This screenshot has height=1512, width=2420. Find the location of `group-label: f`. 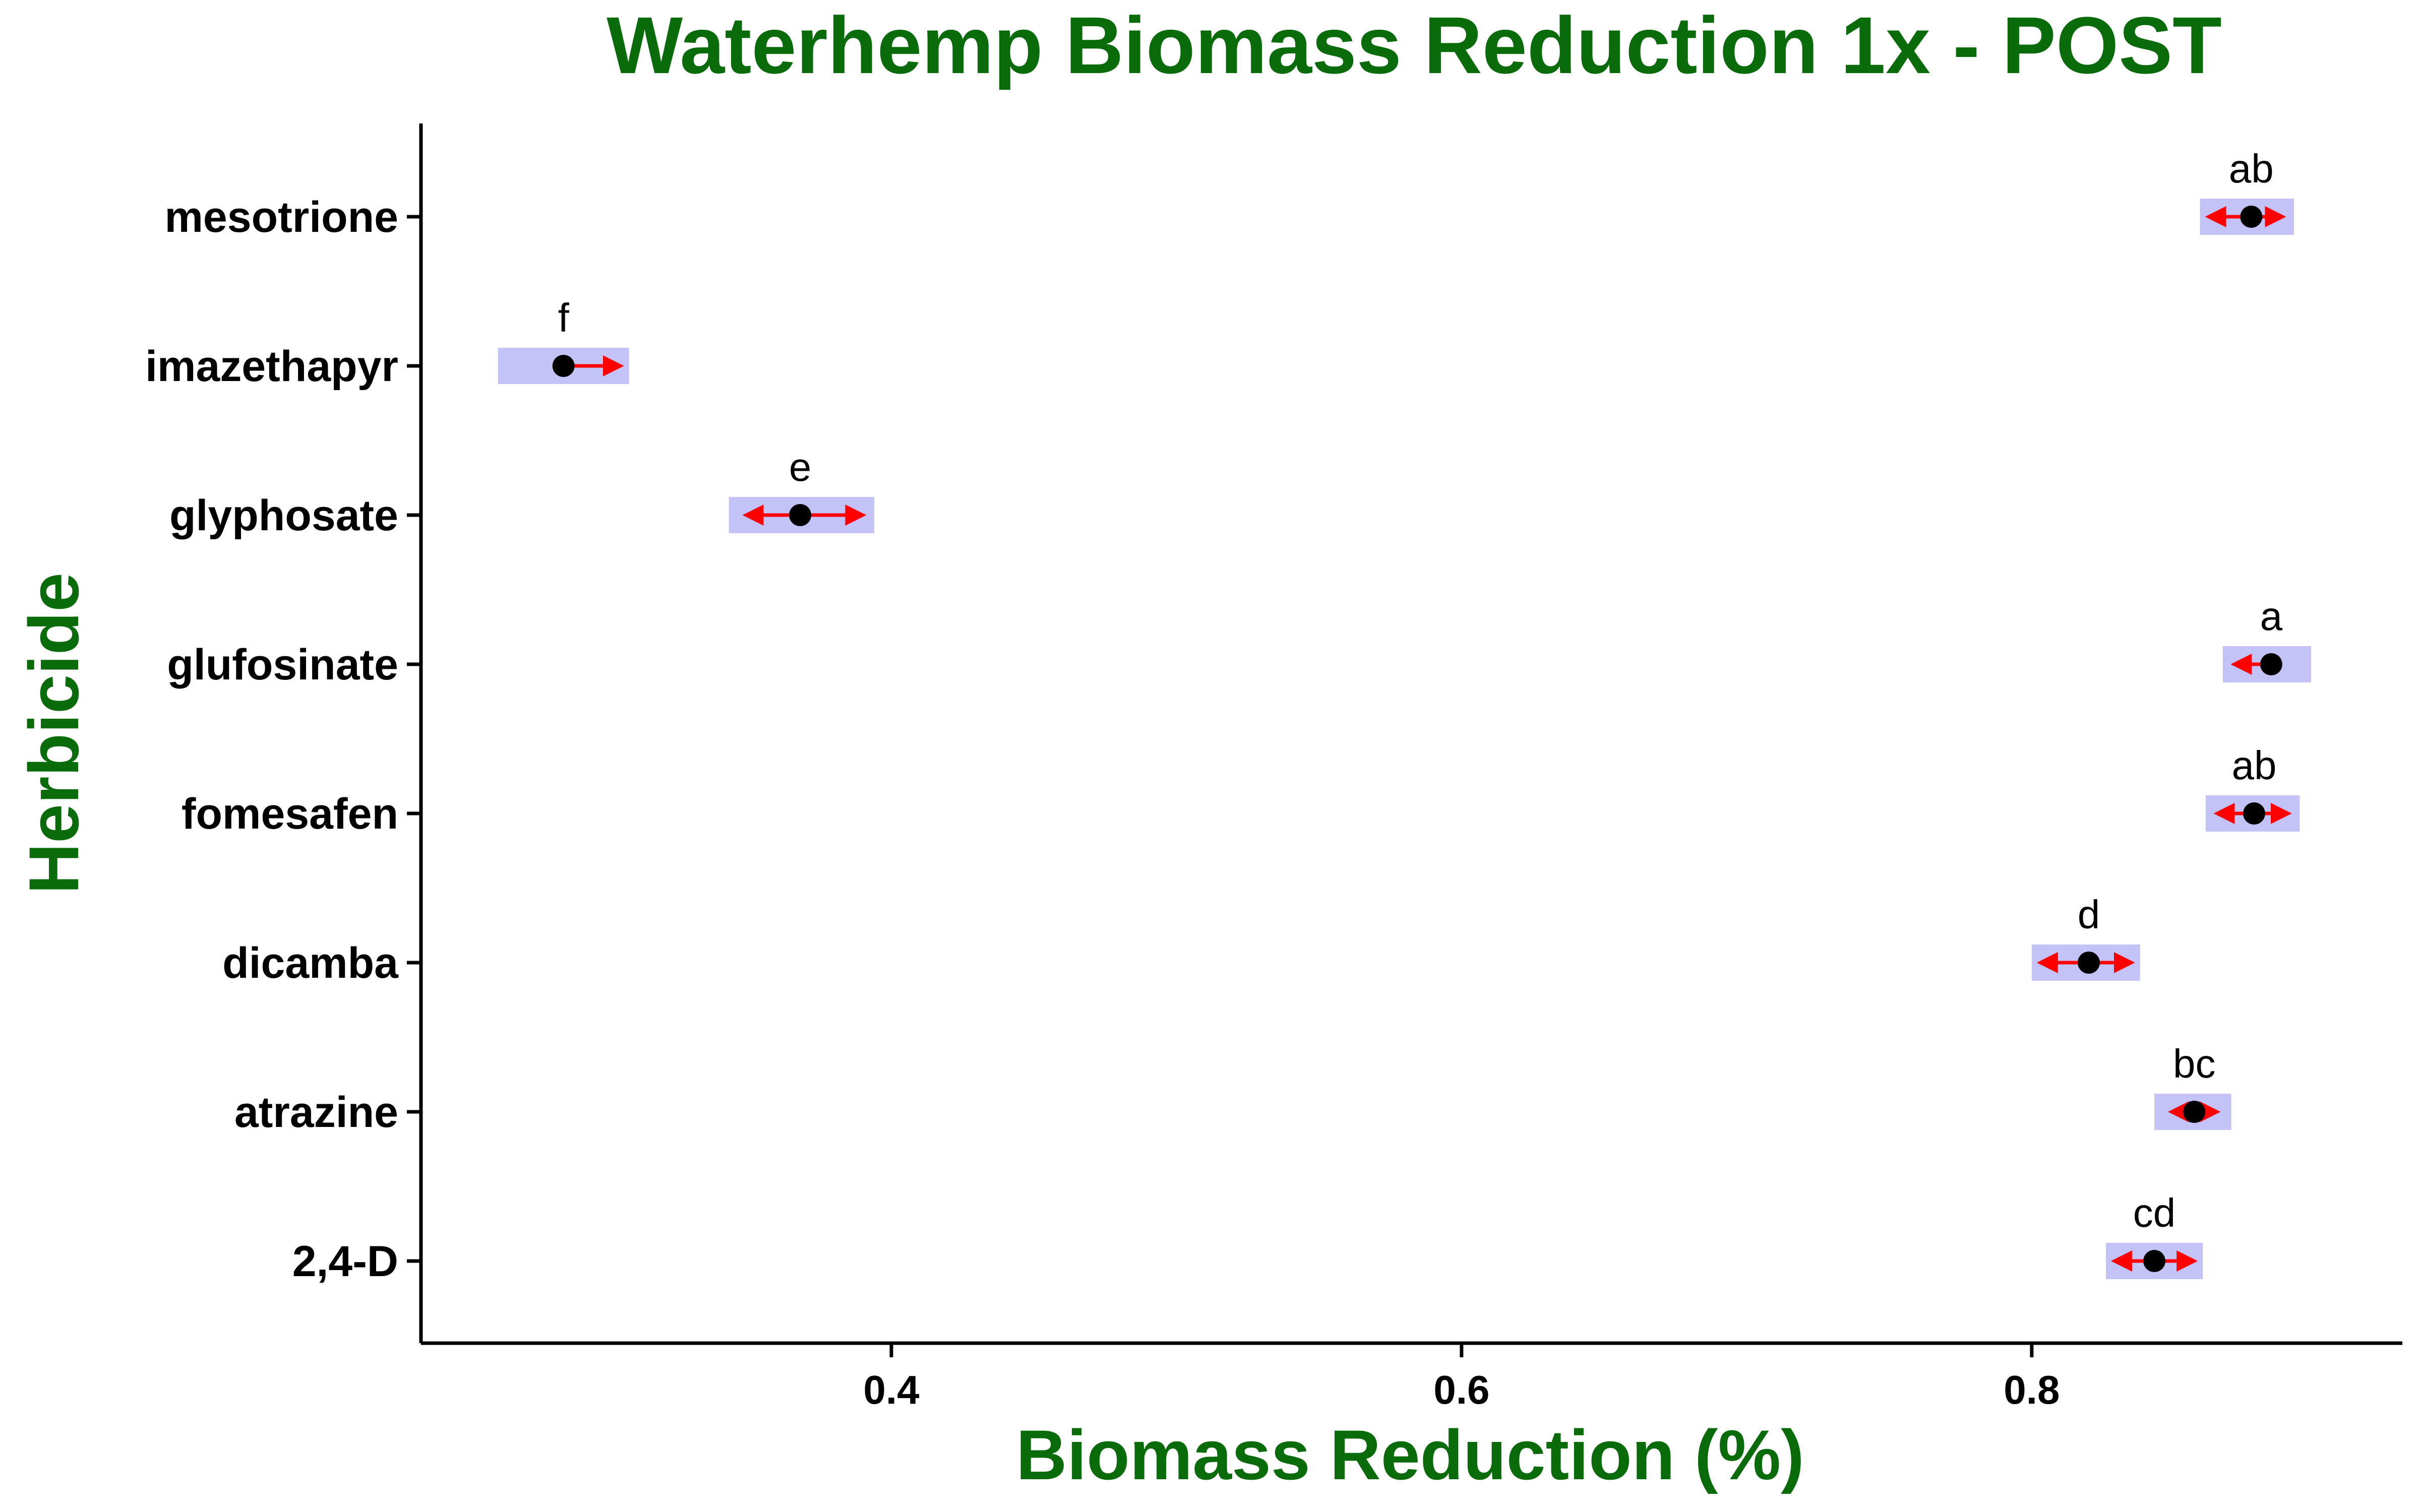

group-label: f is located at coordinates (564, 317).